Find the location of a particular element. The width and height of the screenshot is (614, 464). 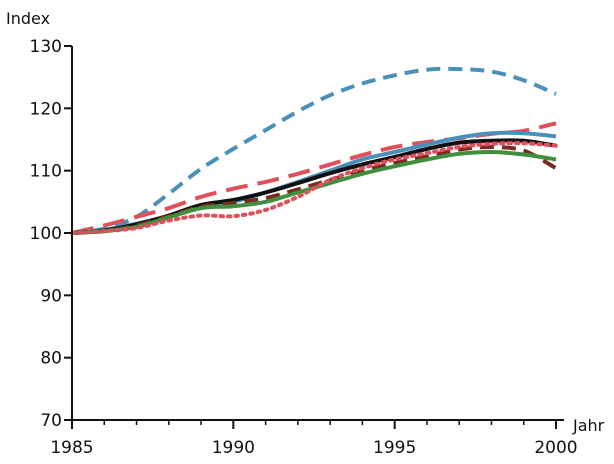

y-tick-label: 100 is located at coordinates (46, 234).